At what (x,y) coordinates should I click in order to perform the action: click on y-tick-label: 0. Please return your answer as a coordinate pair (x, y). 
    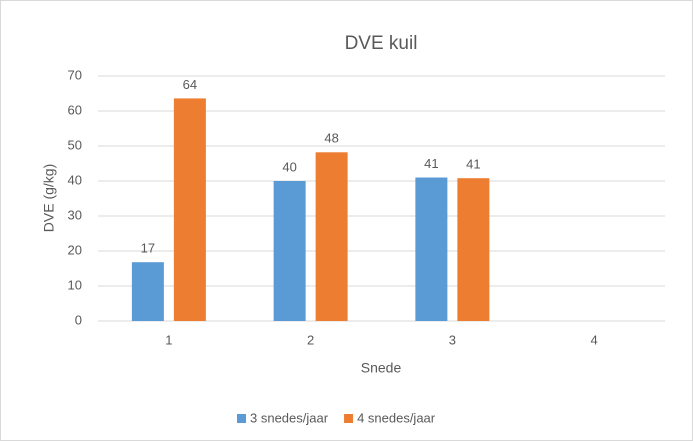
    Looking at the image, I should click on (78, 319).